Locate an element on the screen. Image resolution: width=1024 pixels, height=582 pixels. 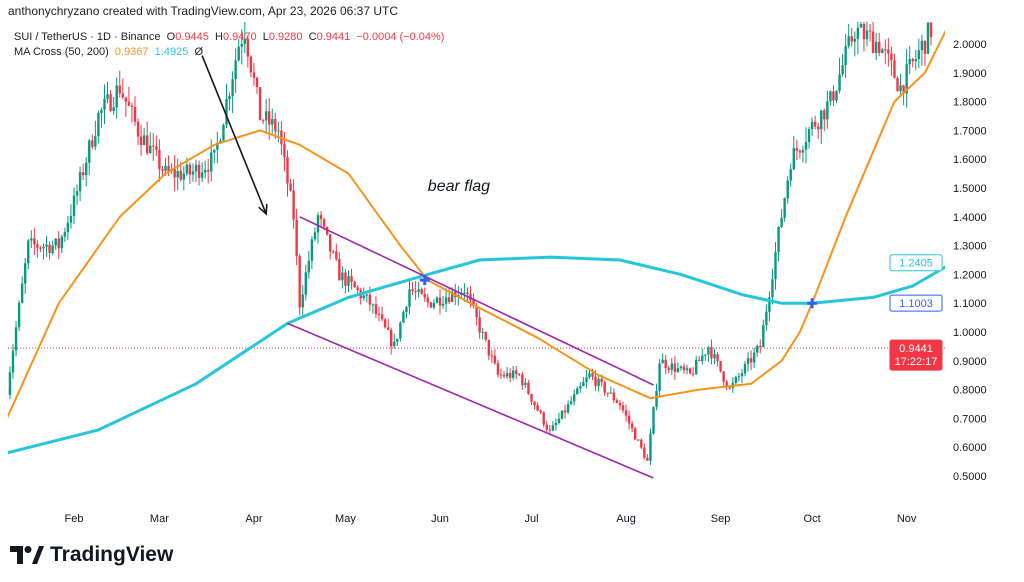
y-tick-label: 1.9000 is located at coordinates (970, 74).